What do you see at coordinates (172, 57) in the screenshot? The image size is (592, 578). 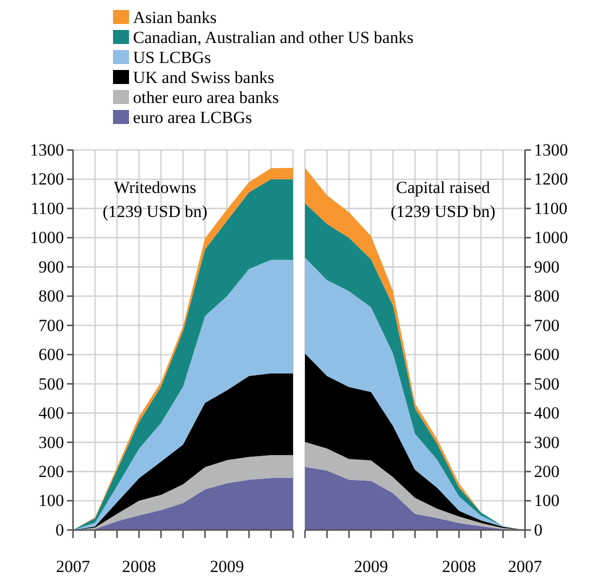 I see `legend-label: US LCBGs` at bounding box center [172, 57].